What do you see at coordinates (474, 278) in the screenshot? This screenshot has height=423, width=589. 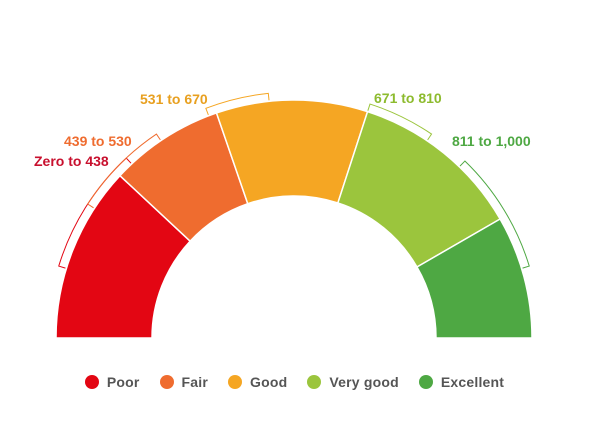 I see `gauge-segment-excellent` at bounding box center [474, 278].